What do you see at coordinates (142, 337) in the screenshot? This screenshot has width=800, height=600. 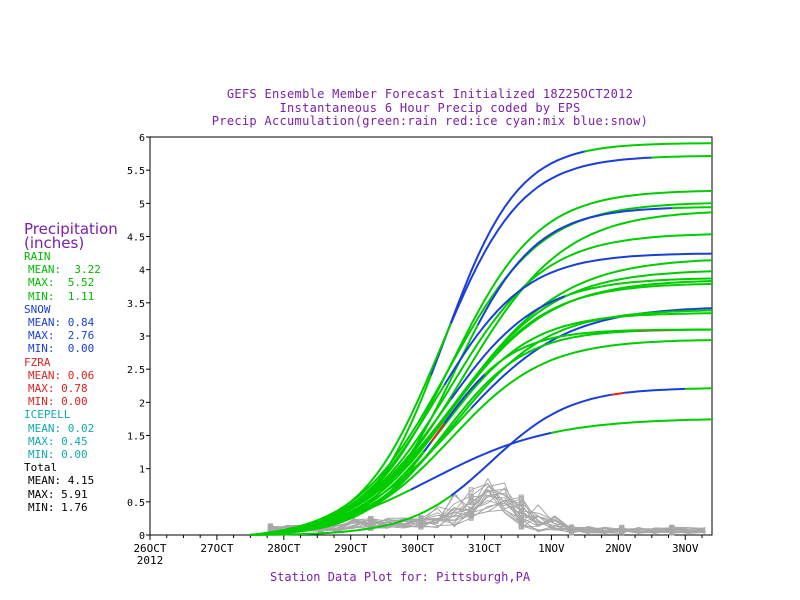 I see `y-tick-label: 3` at bounding box center [142, 337].